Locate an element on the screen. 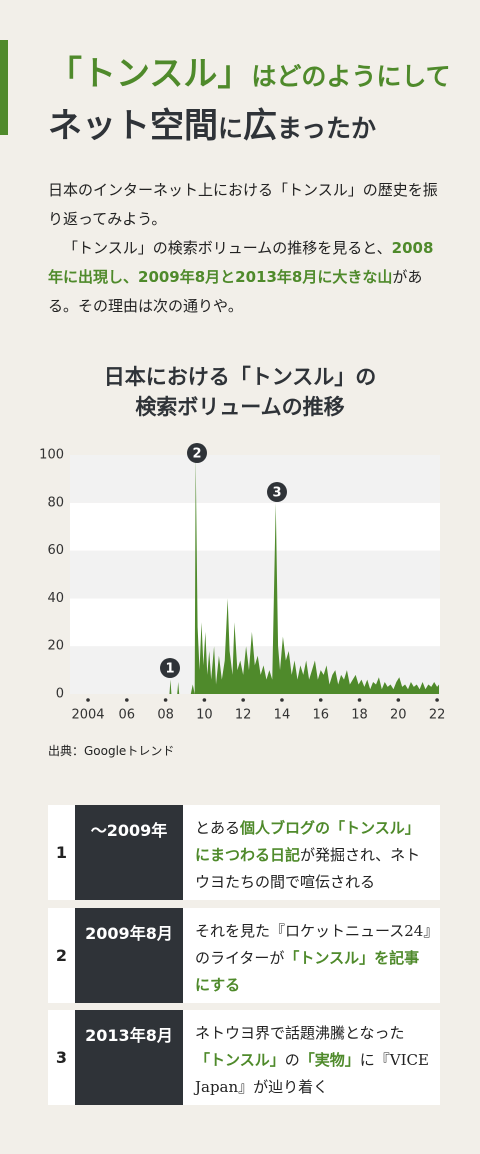  y-tick-label: 60 is located at coordinates (55, 550).